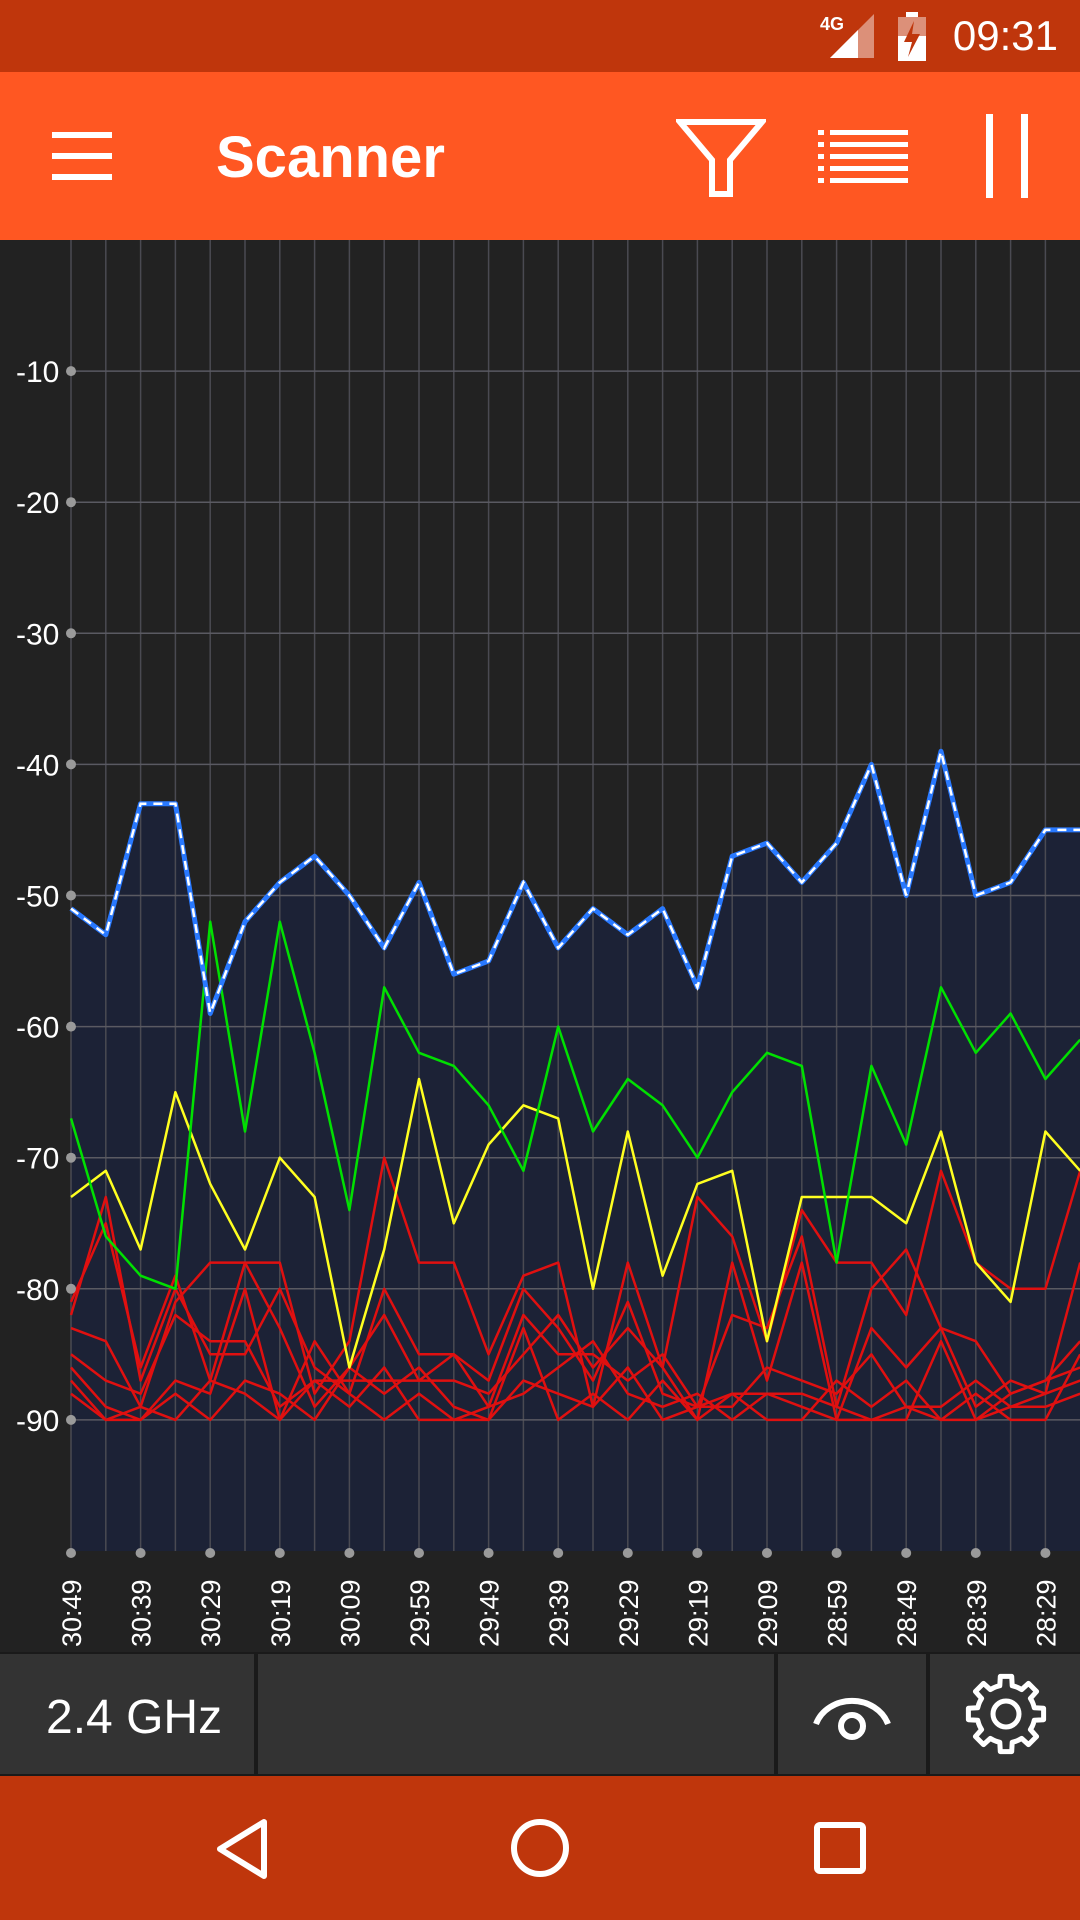 The width and height of the screenshot is (1080, 1920). Describe the element at coordinates (1005, 35) in the screenshot. I see `clock: 09:31` at that location.